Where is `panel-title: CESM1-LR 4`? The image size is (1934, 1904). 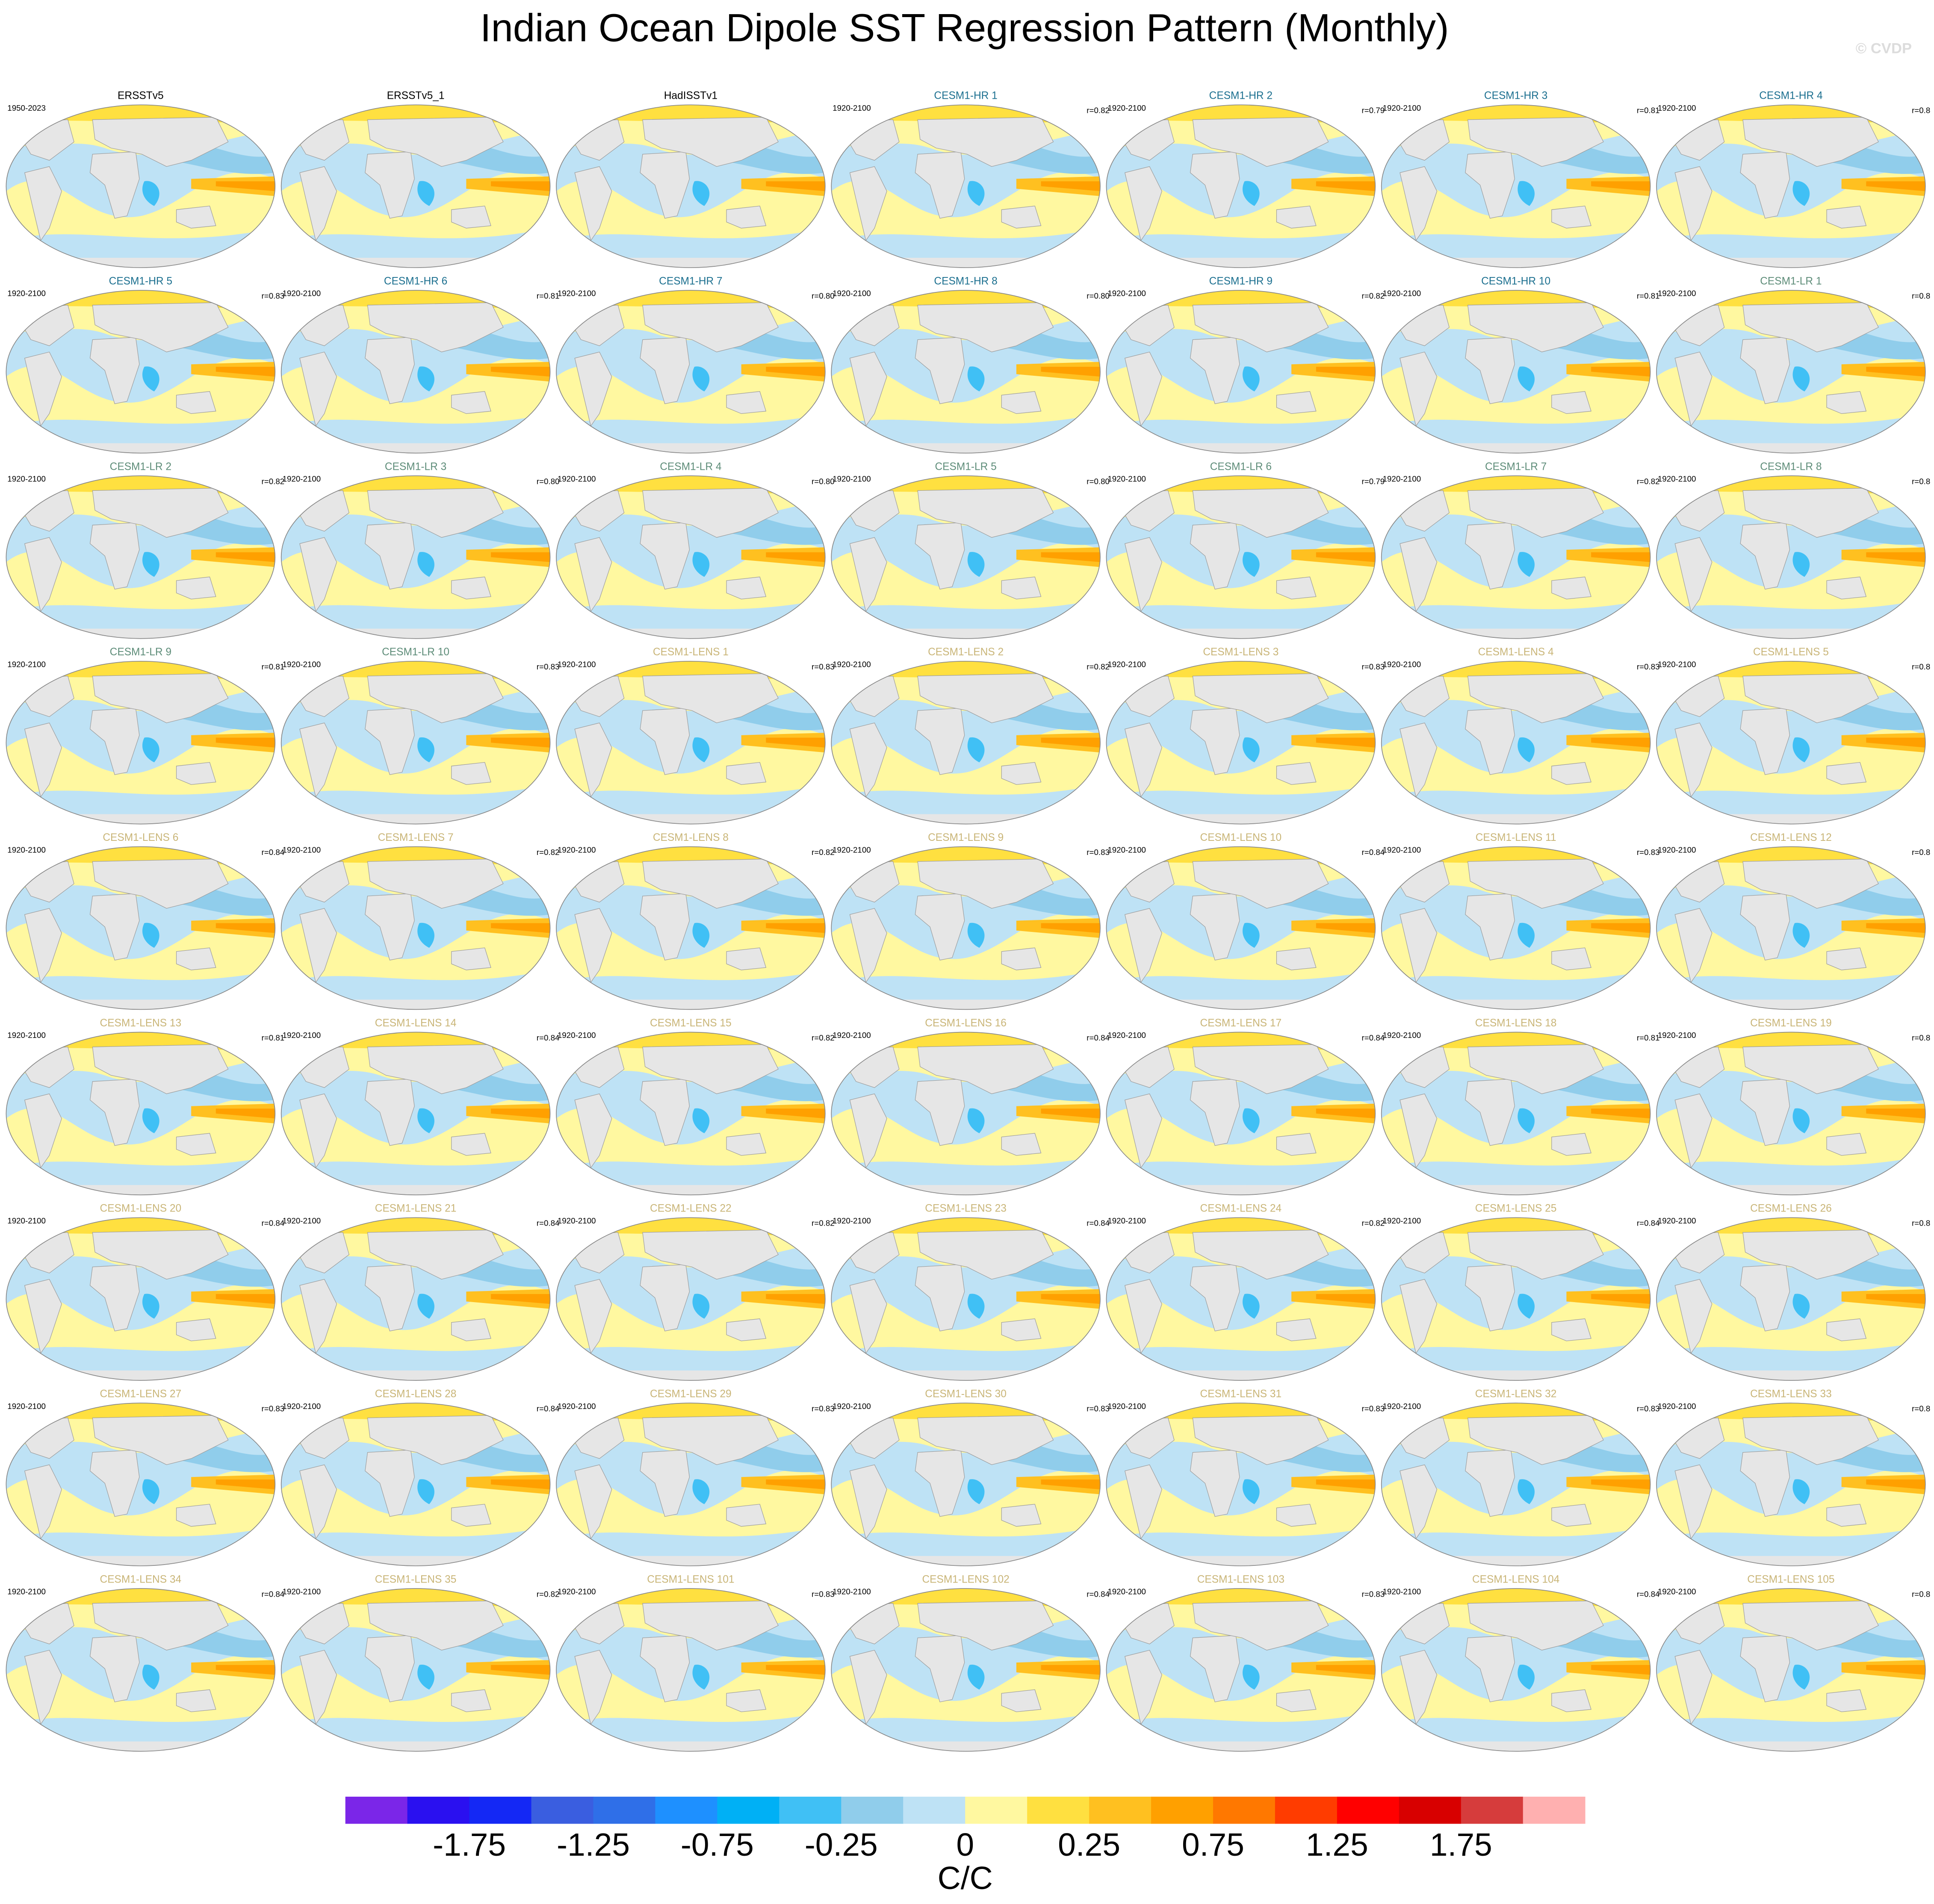
panel-title: CESM1-LR 4 is located at coordinates (690, 466).